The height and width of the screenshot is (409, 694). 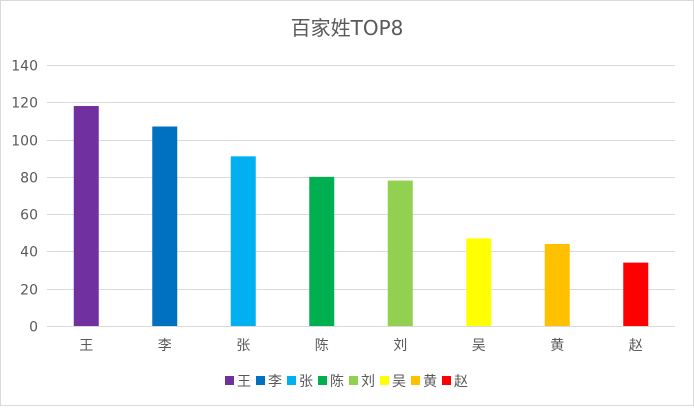 What do you see at coordinates (33, 328) in the screenshot?
I see `y-tick-label: 0` at bounding box center [33, 328].